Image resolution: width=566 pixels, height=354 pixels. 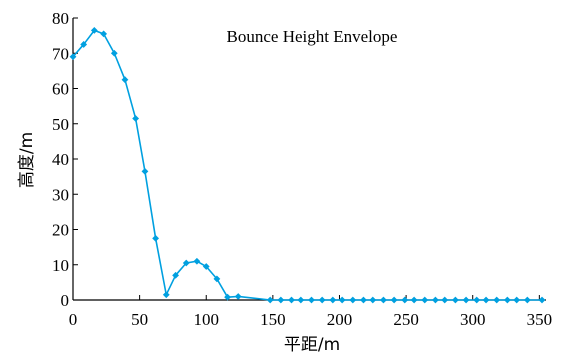 I want to click on y-tick-label: 20, so click(x=60, y=230).